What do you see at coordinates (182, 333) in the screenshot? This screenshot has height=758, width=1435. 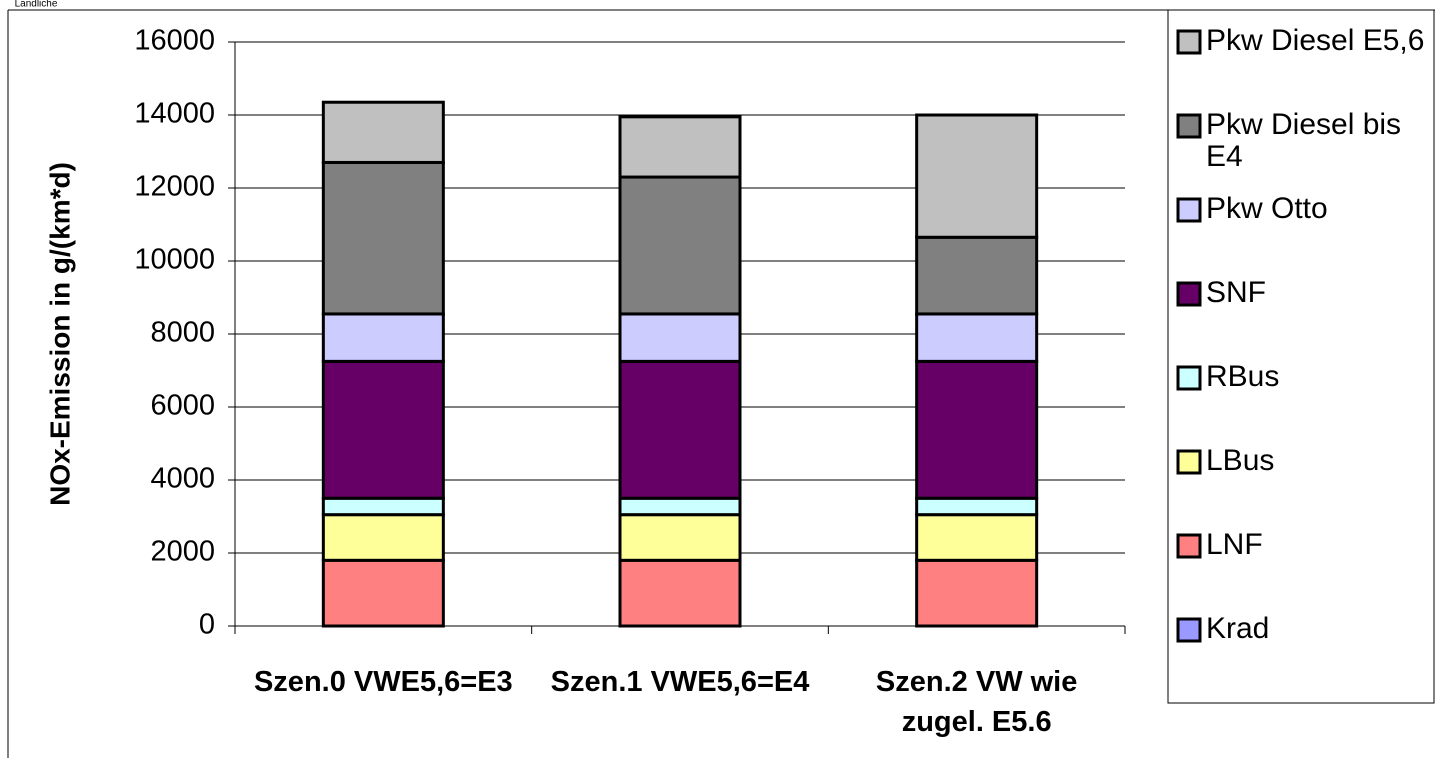 I see `y-tick-label: 8000` at bounding box center [182, 333].